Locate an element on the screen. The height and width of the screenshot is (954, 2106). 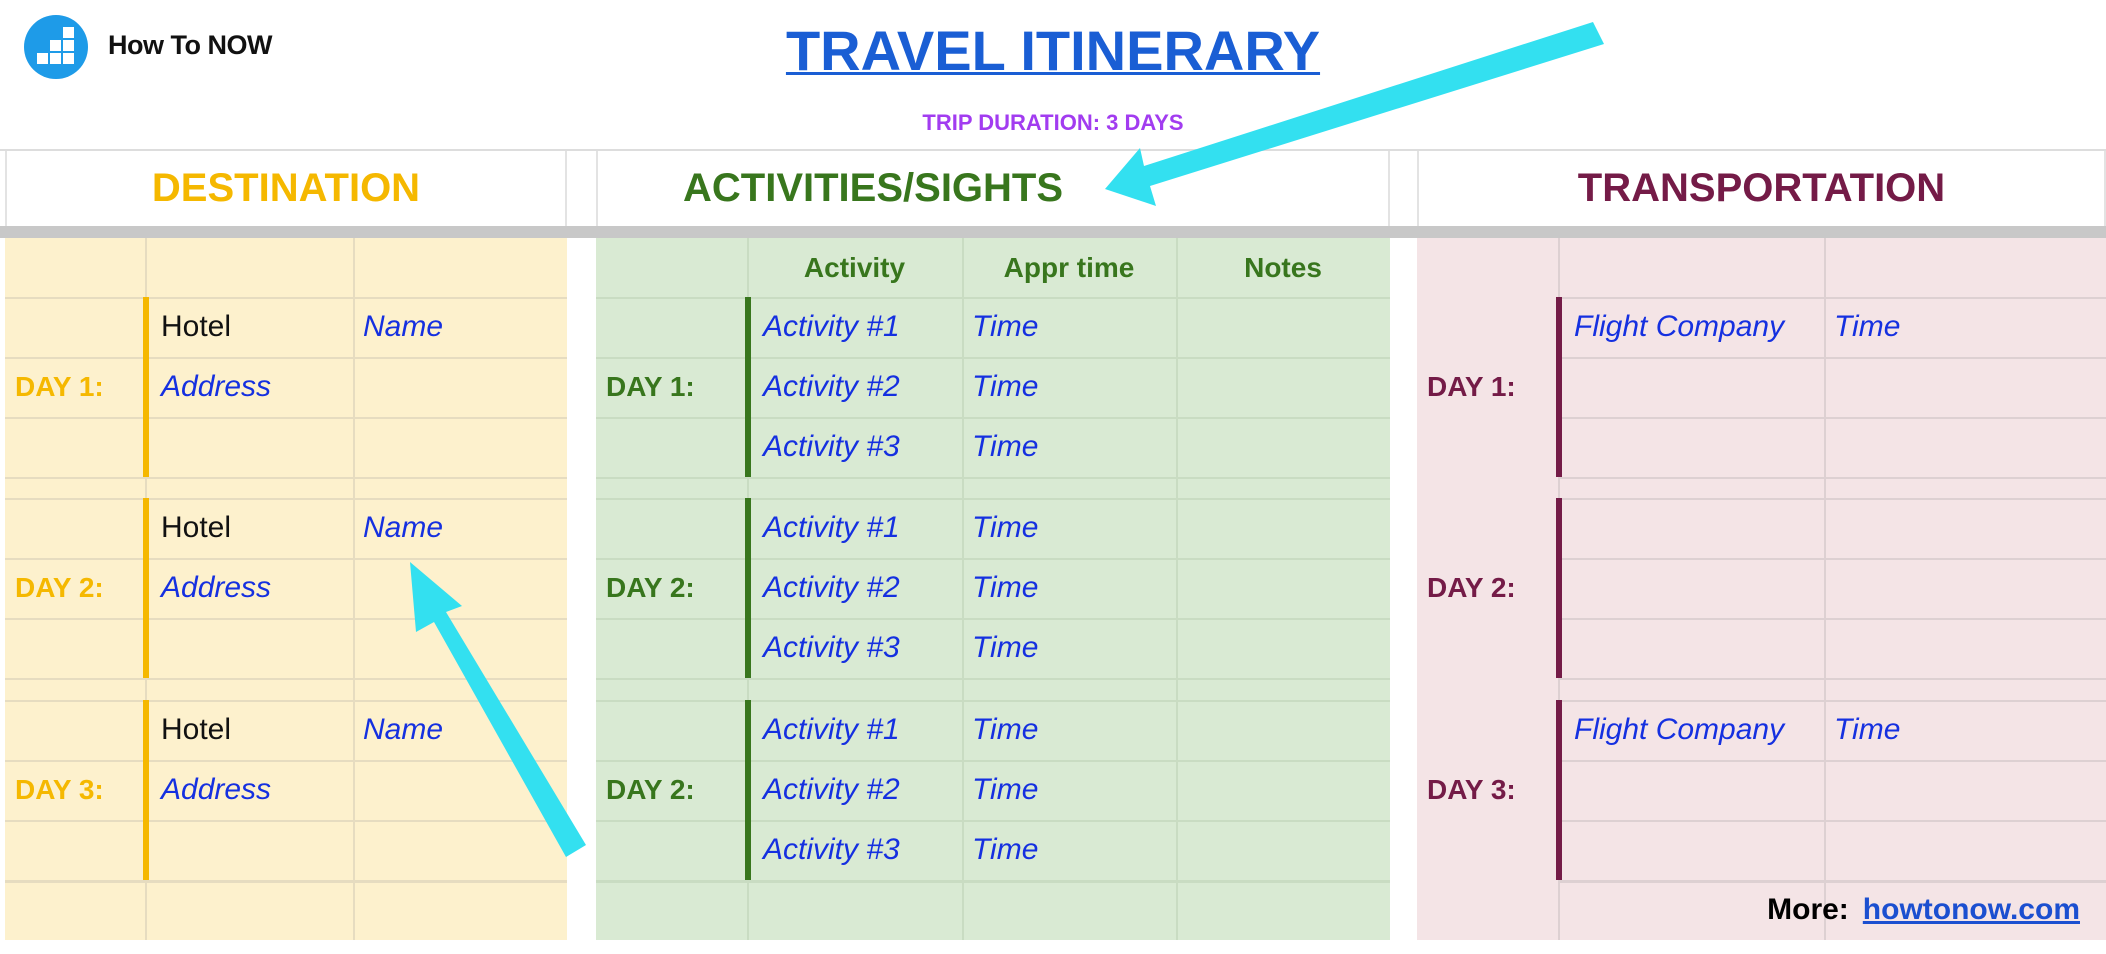
activities-header: ACTIVITIES/SIGHTS is located at coordinates (993, 188).